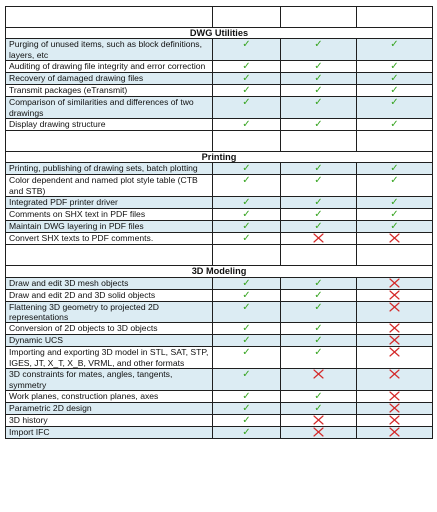  I want to click on section-header-row: DWG Utilities, so click(219, 33).